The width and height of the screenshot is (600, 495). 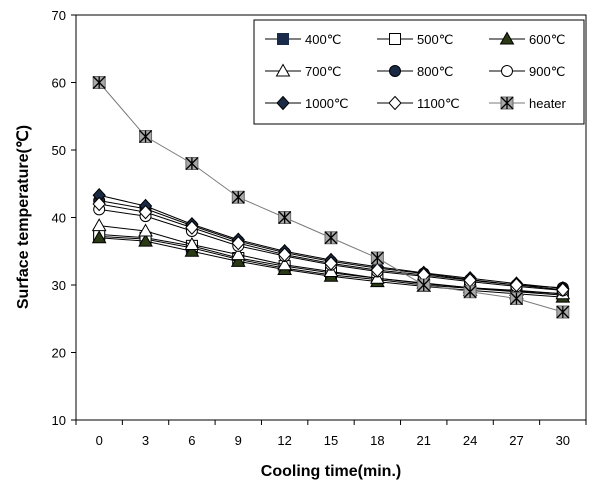 I want to click on legend-item: 700℃, so click(x=303, y=71).